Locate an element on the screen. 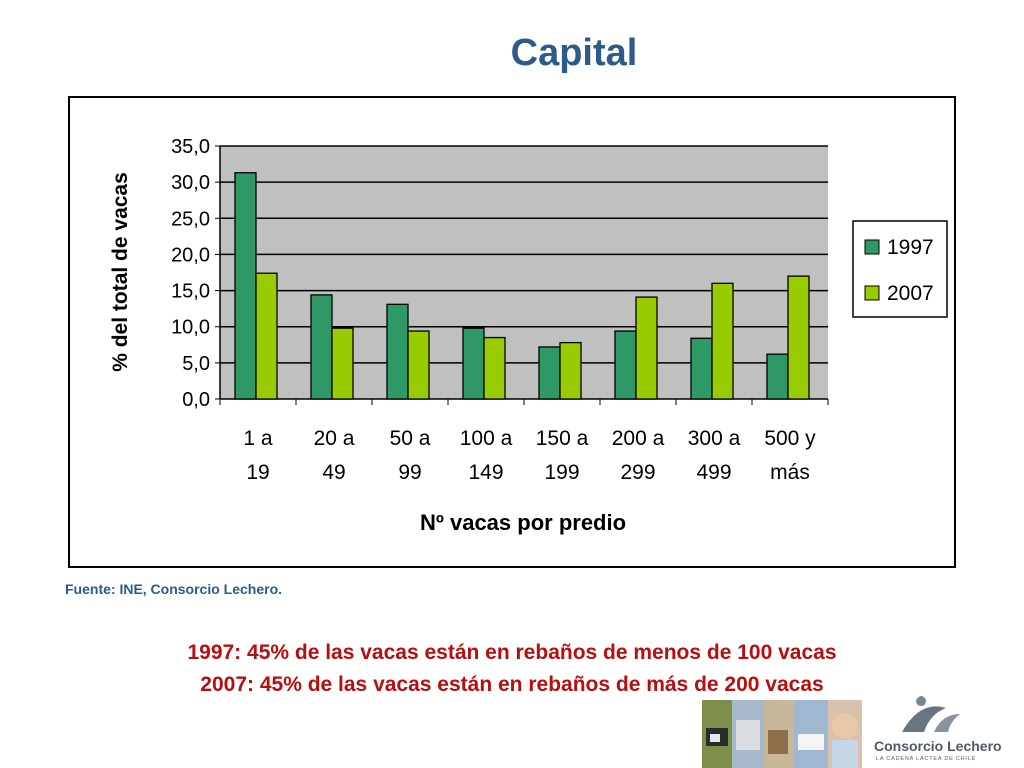 Image resolution: width=1024 pixels, height=768 pixels. y-tick-label: 35,0 is located at coordinates (190, 147).